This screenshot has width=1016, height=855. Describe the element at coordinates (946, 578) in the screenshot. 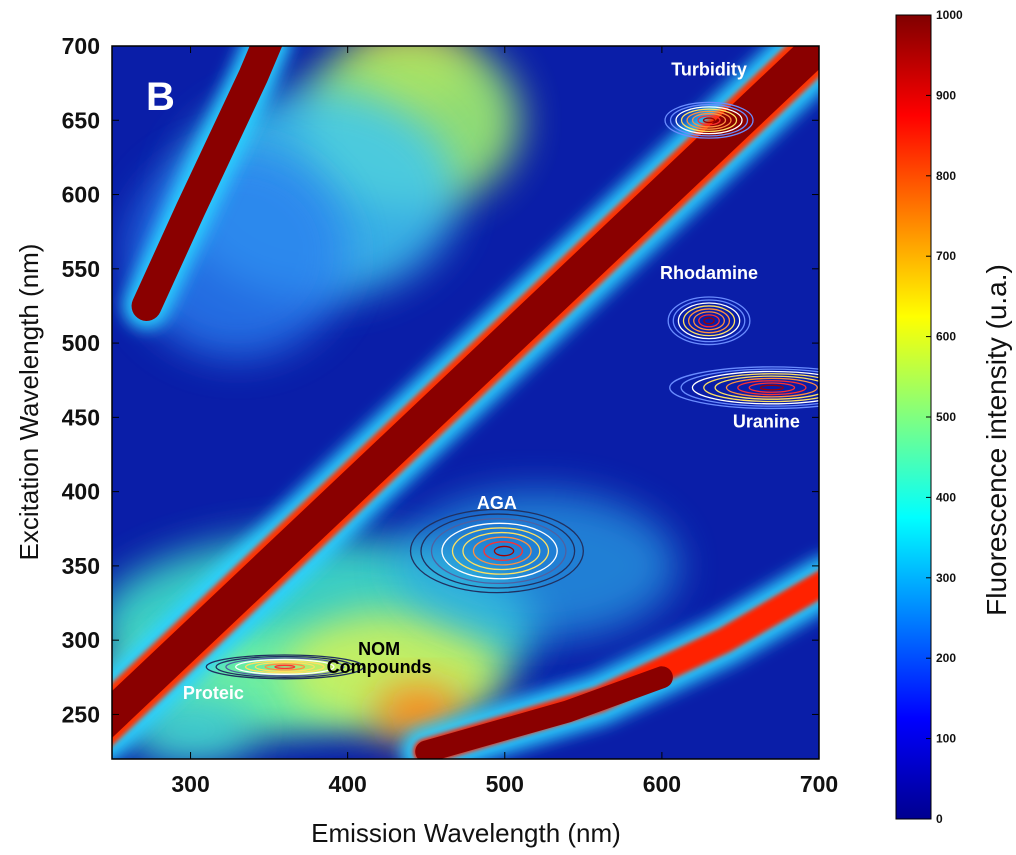

I see `colorbar-tick-label: 300` at that location.